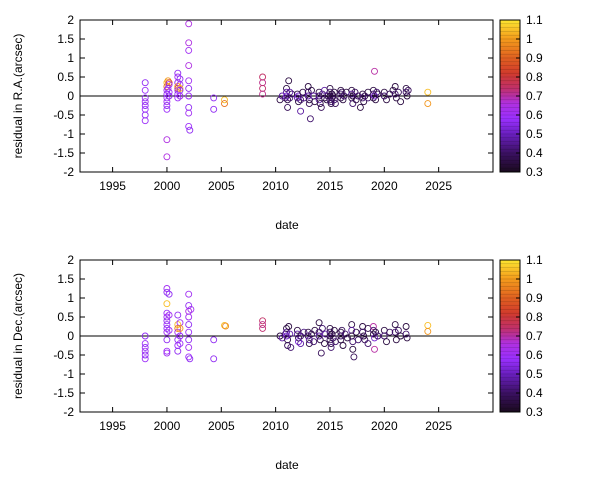 The width and height of the screenshot is (600, 480). I want to click on dec-y-tick-label: -2, so click(68, 412).